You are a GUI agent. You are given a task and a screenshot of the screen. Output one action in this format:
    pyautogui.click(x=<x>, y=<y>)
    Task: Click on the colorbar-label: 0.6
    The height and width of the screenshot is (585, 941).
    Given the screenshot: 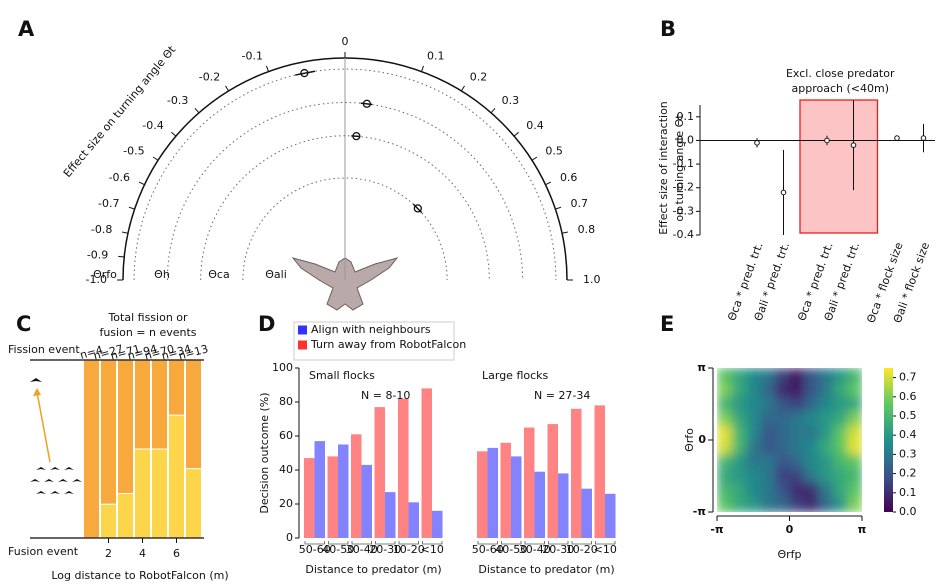 What is the action you would take?
    pyautogui.click(x=908, y=396)
    